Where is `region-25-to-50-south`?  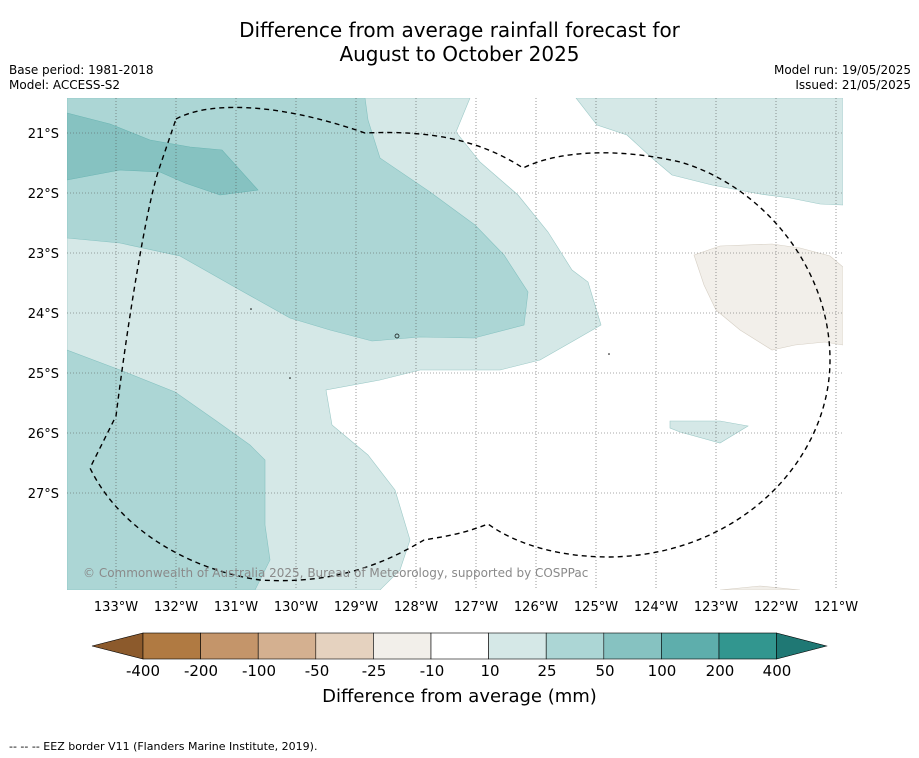 region-25-to-50-south is located at coordinates (169, 469).